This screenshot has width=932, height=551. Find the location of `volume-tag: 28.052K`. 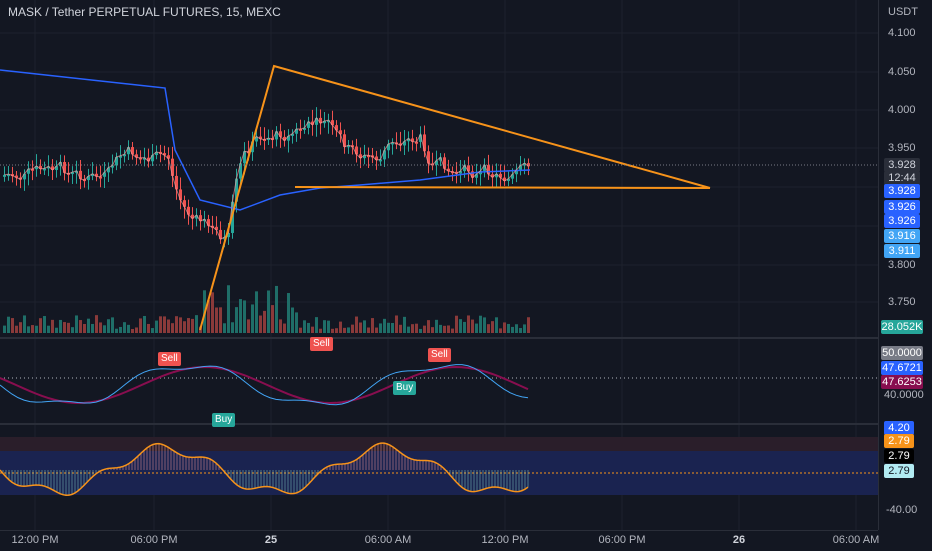

volume-tag: 28.052K is located at coordinates (902, 327).